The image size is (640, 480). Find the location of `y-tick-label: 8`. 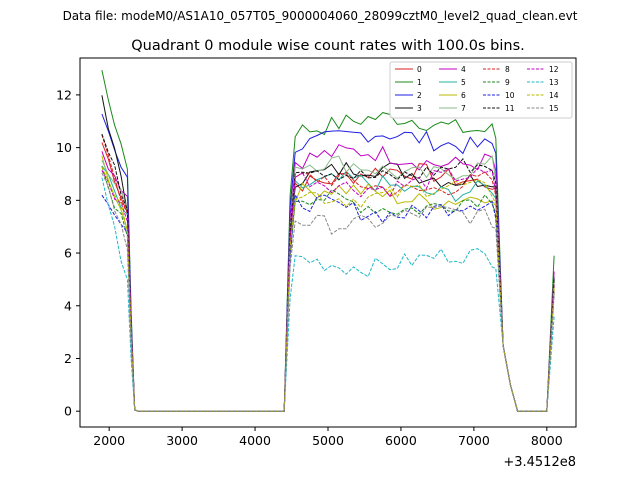

y-tick-label: 8 is located at coordinates (68, 200).